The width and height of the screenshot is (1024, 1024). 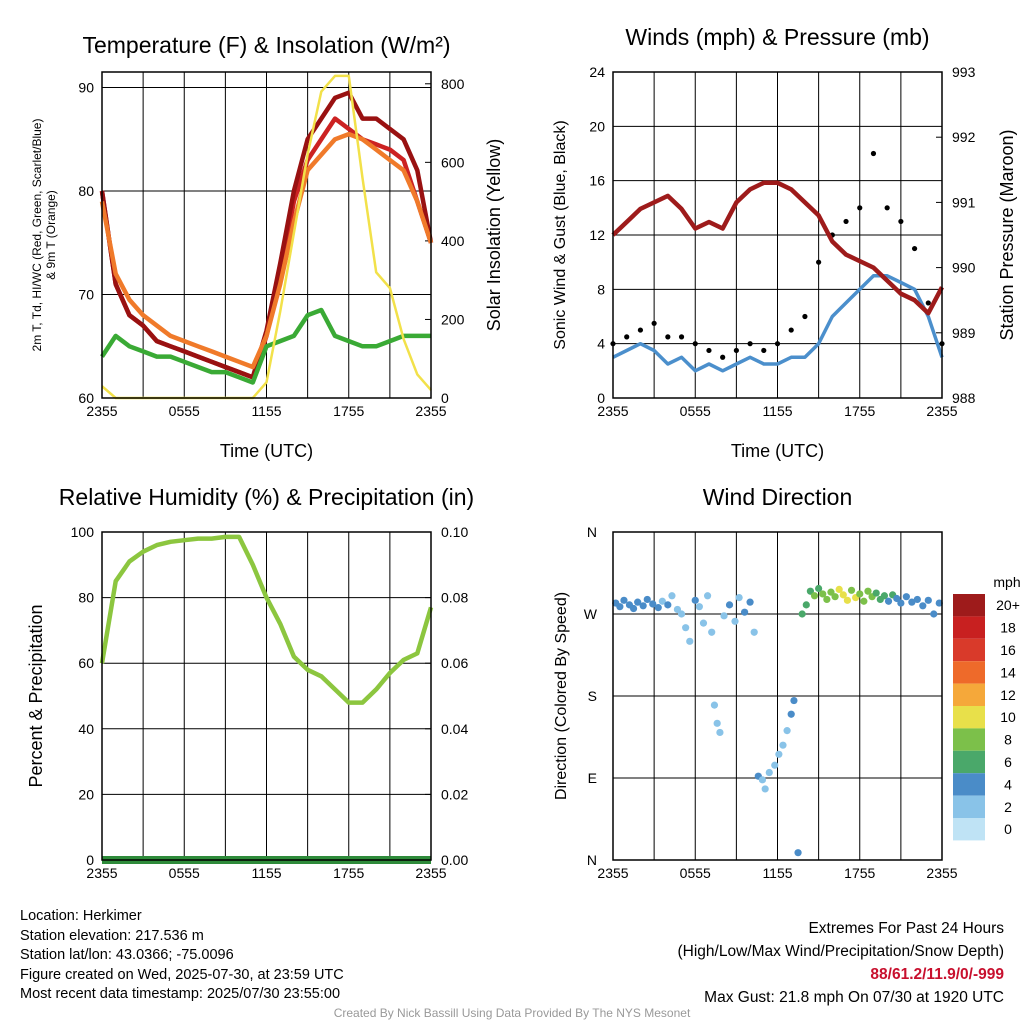 I want to click on series-line-sonic-wind, so click(x=778, y=323).